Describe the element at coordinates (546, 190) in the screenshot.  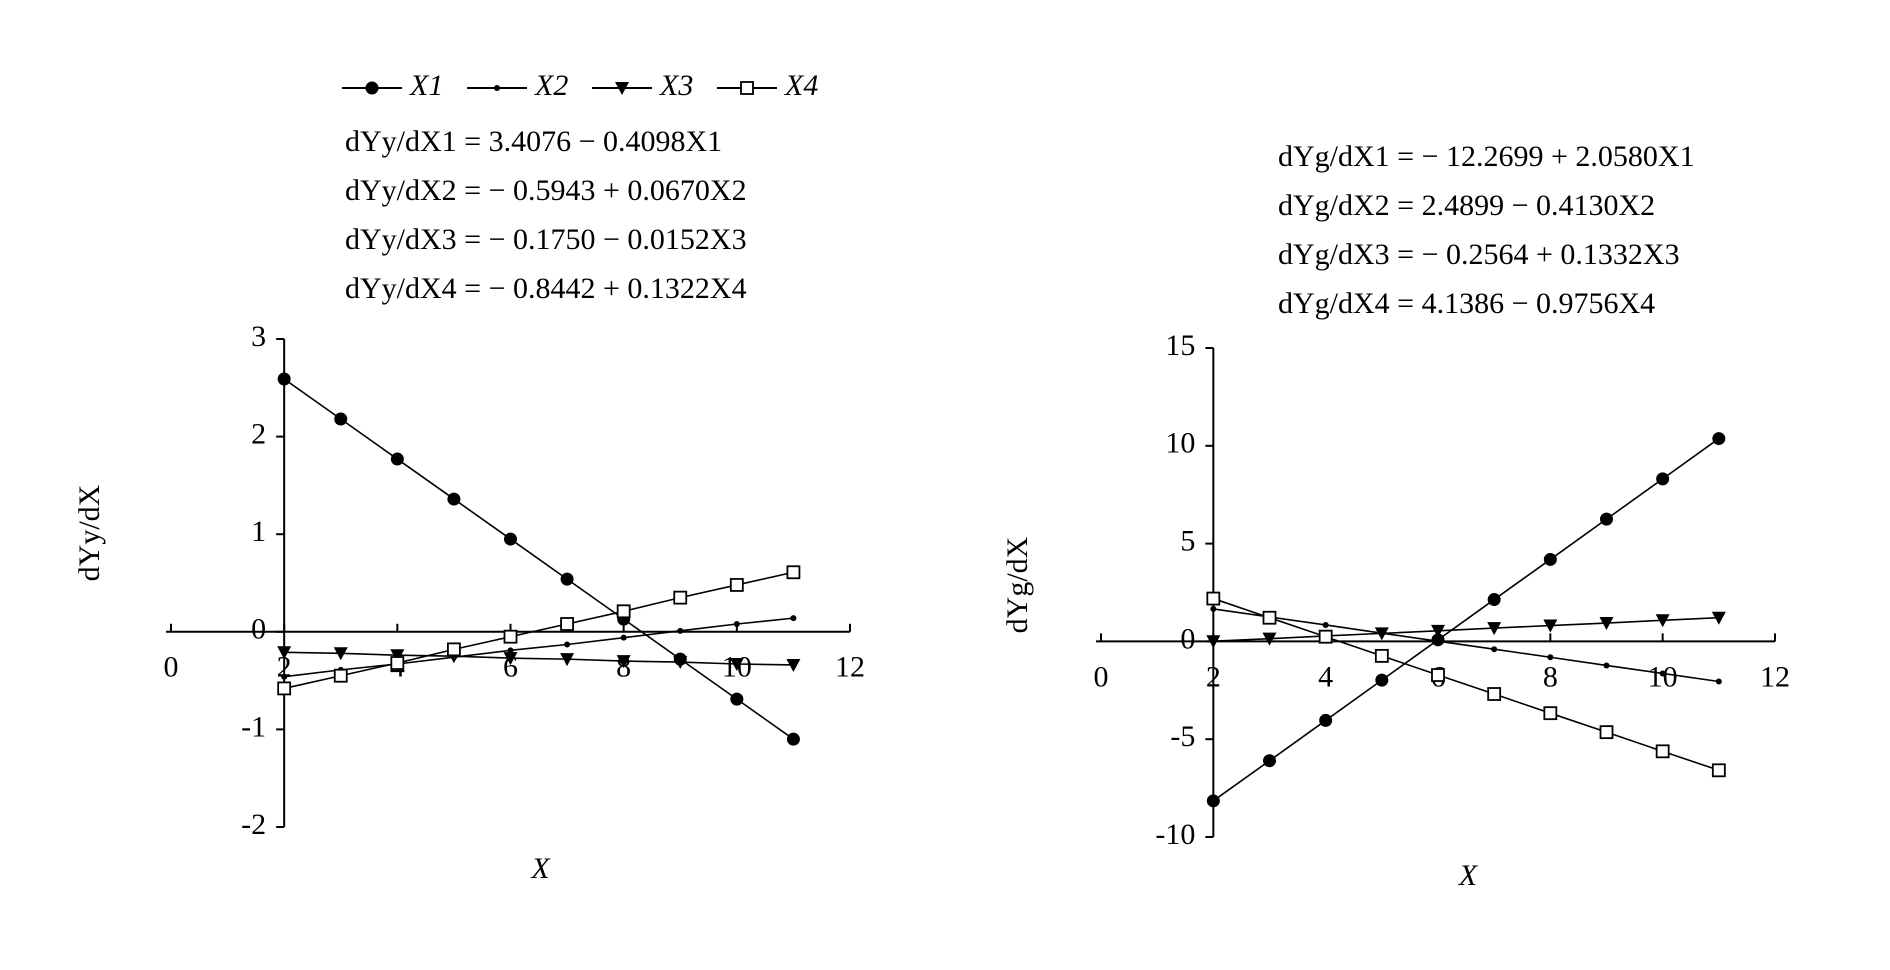
I see `equation: dYy/dX2 = − 0.5943 + 0.0670X2` at that location.